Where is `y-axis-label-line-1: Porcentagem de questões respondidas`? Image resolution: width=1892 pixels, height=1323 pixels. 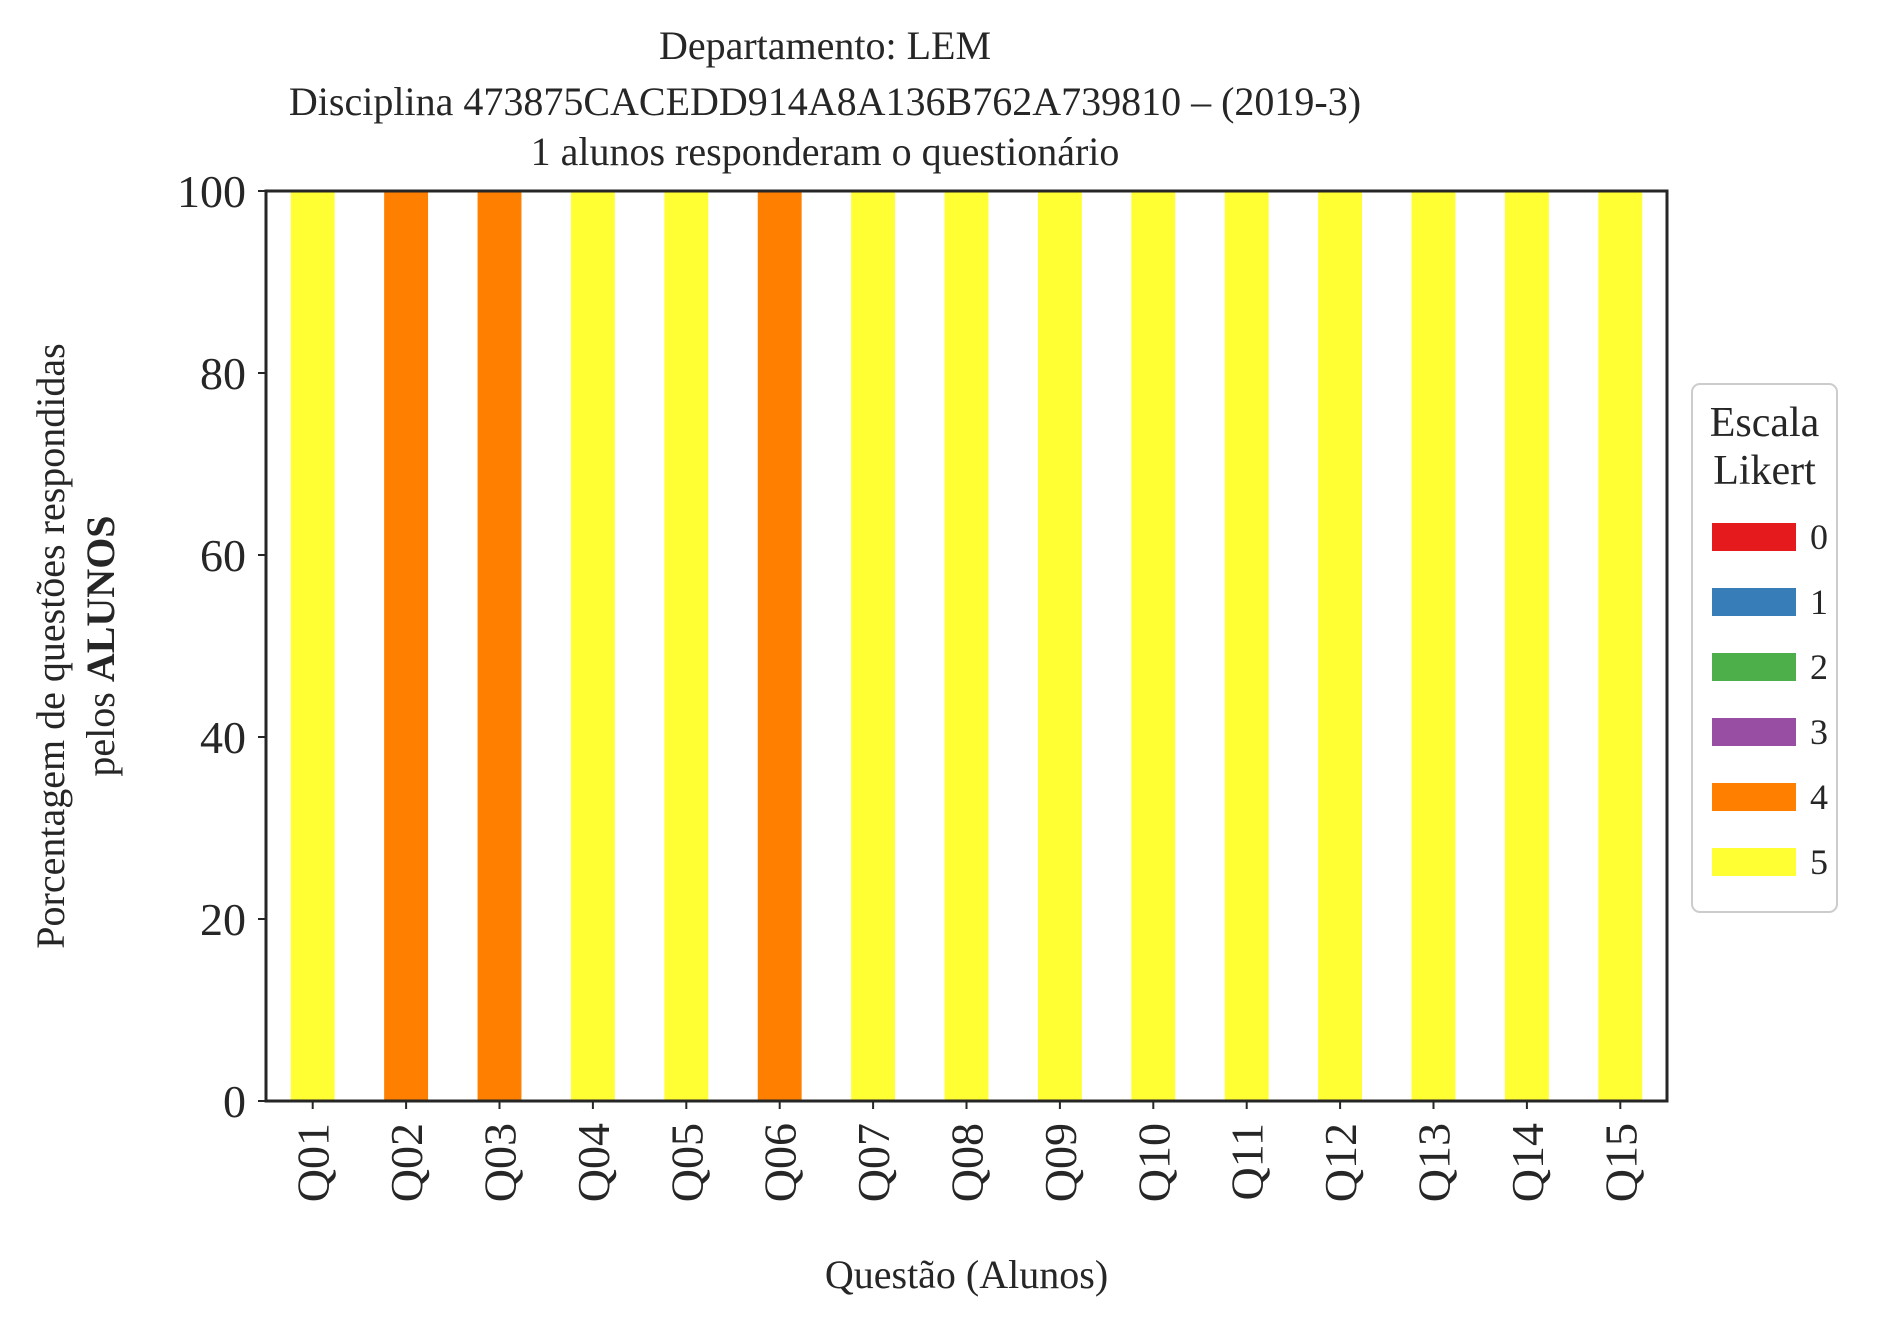
y-axis-label-line-1: Porcentagem de questões respondidas is located at coordinates (50, 645).